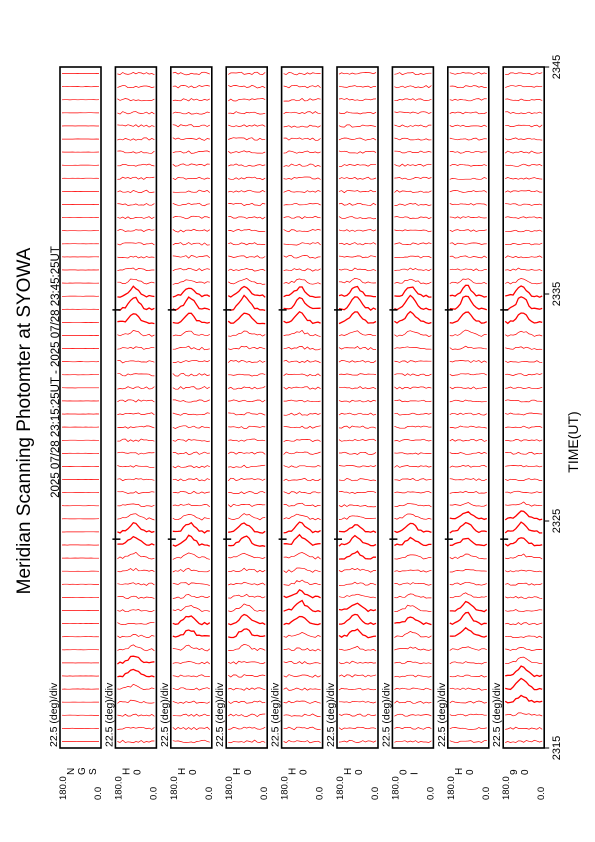 The width and height of the screenshot is (595, 842). I want to click on x-tick-label: 2315, so click(557, 748).